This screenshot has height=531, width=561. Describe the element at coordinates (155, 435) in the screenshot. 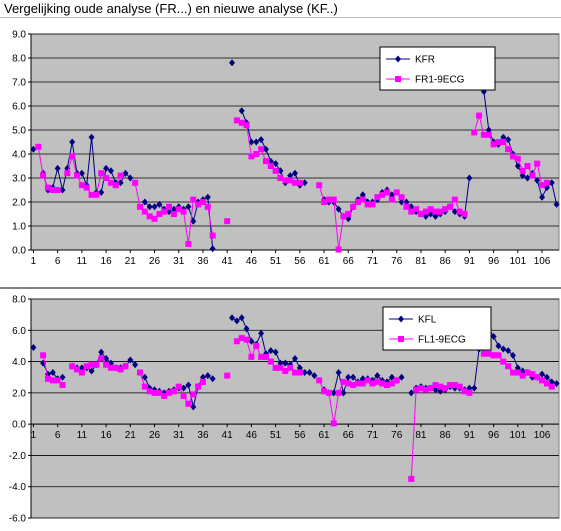

I see `x-tick-label: 26` at that location.